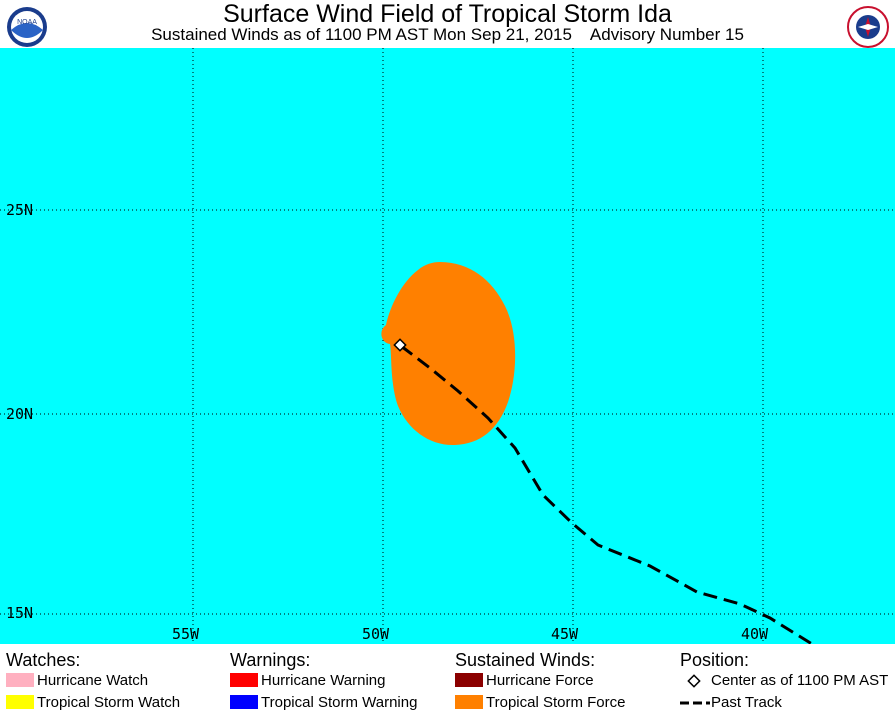 The image size is (895, 716). I want to click on hurricane-warning-label: Hurricane Warning, so click(323, 680).